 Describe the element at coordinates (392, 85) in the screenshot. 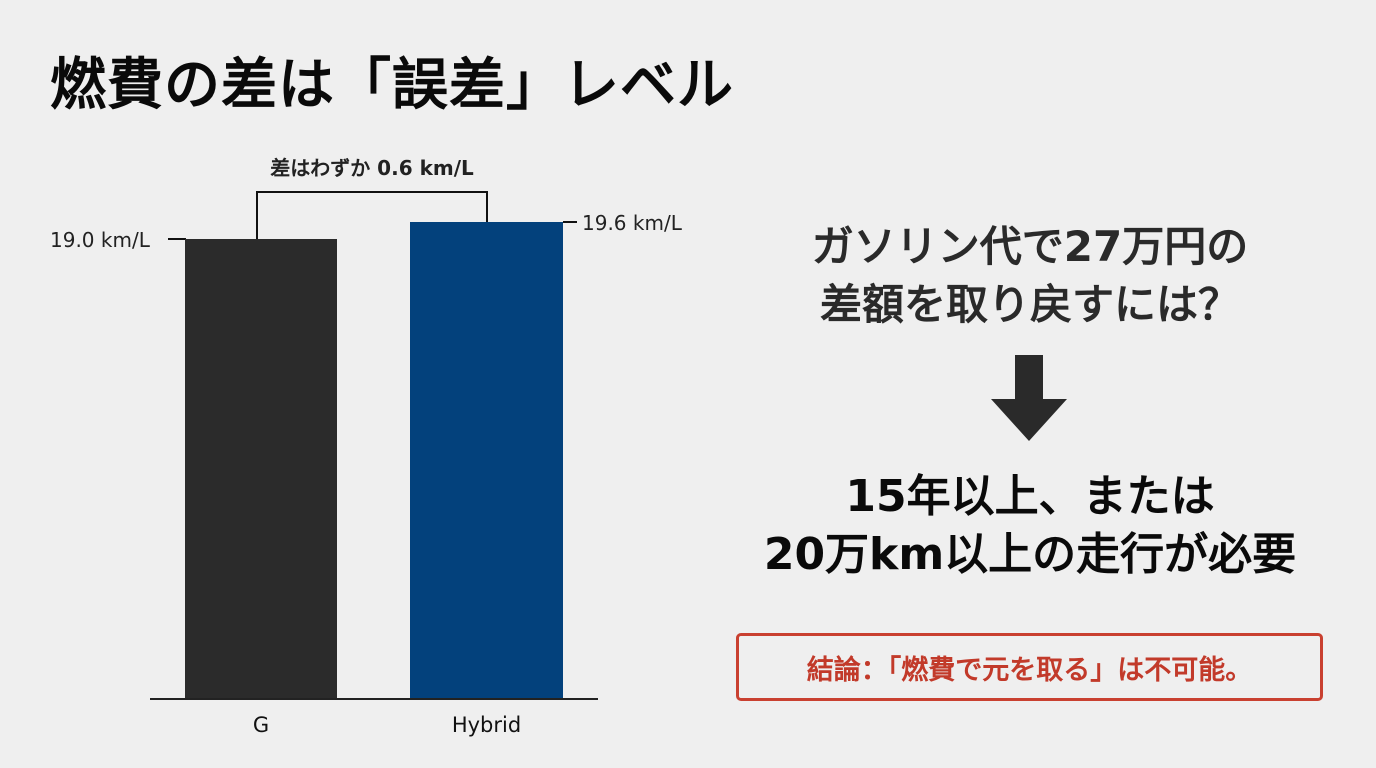

I see `page-title: 燃費の差は「誤差」レベル` at that location.